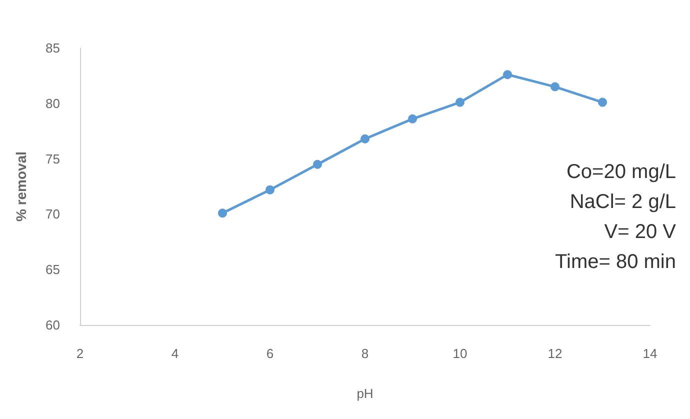 This screenshot has height=419, width=690. What do you see at coordinates (615, 262) in the screenshot?
I see `annotation: Time= 80 min` at bounding box center [615, 262].